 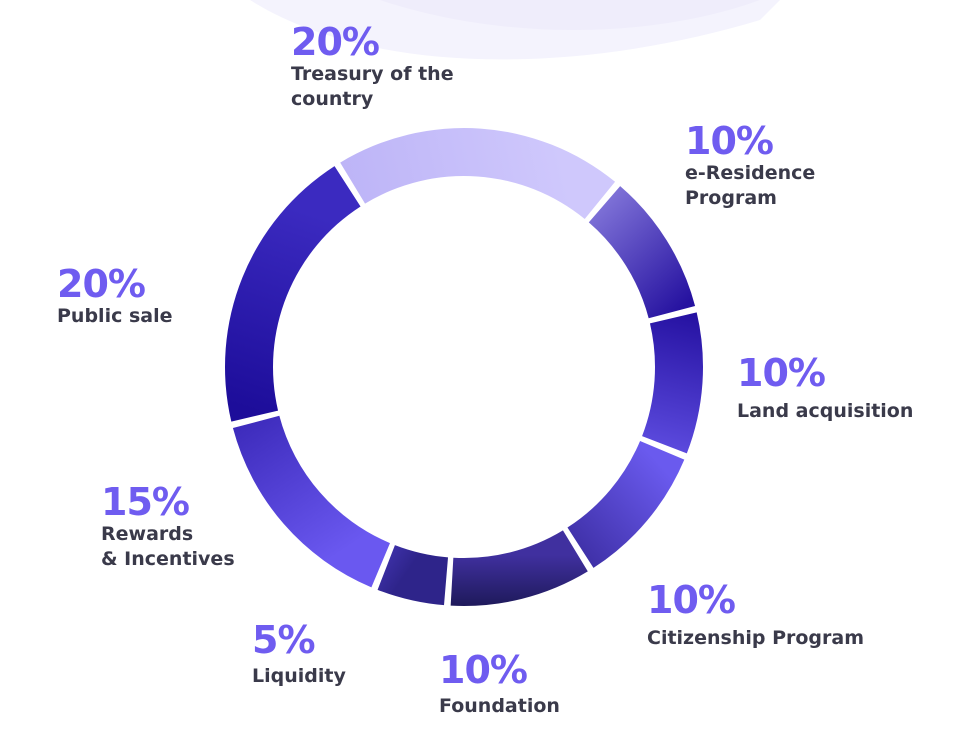 What do you see at coordinates (483, 670) in the screenshot?
I see `foundation-percent: 10%` at bounding box center [483, 670].